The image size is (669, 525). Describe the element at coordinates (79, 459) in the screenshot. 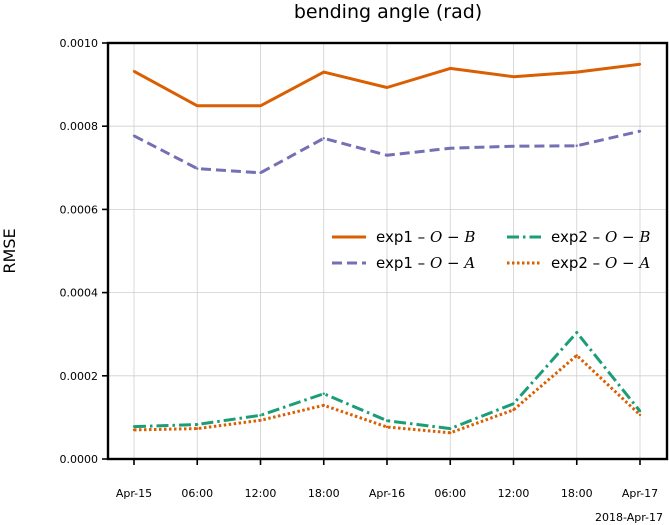

I see `y-tick-label: 0.0000` at that location.